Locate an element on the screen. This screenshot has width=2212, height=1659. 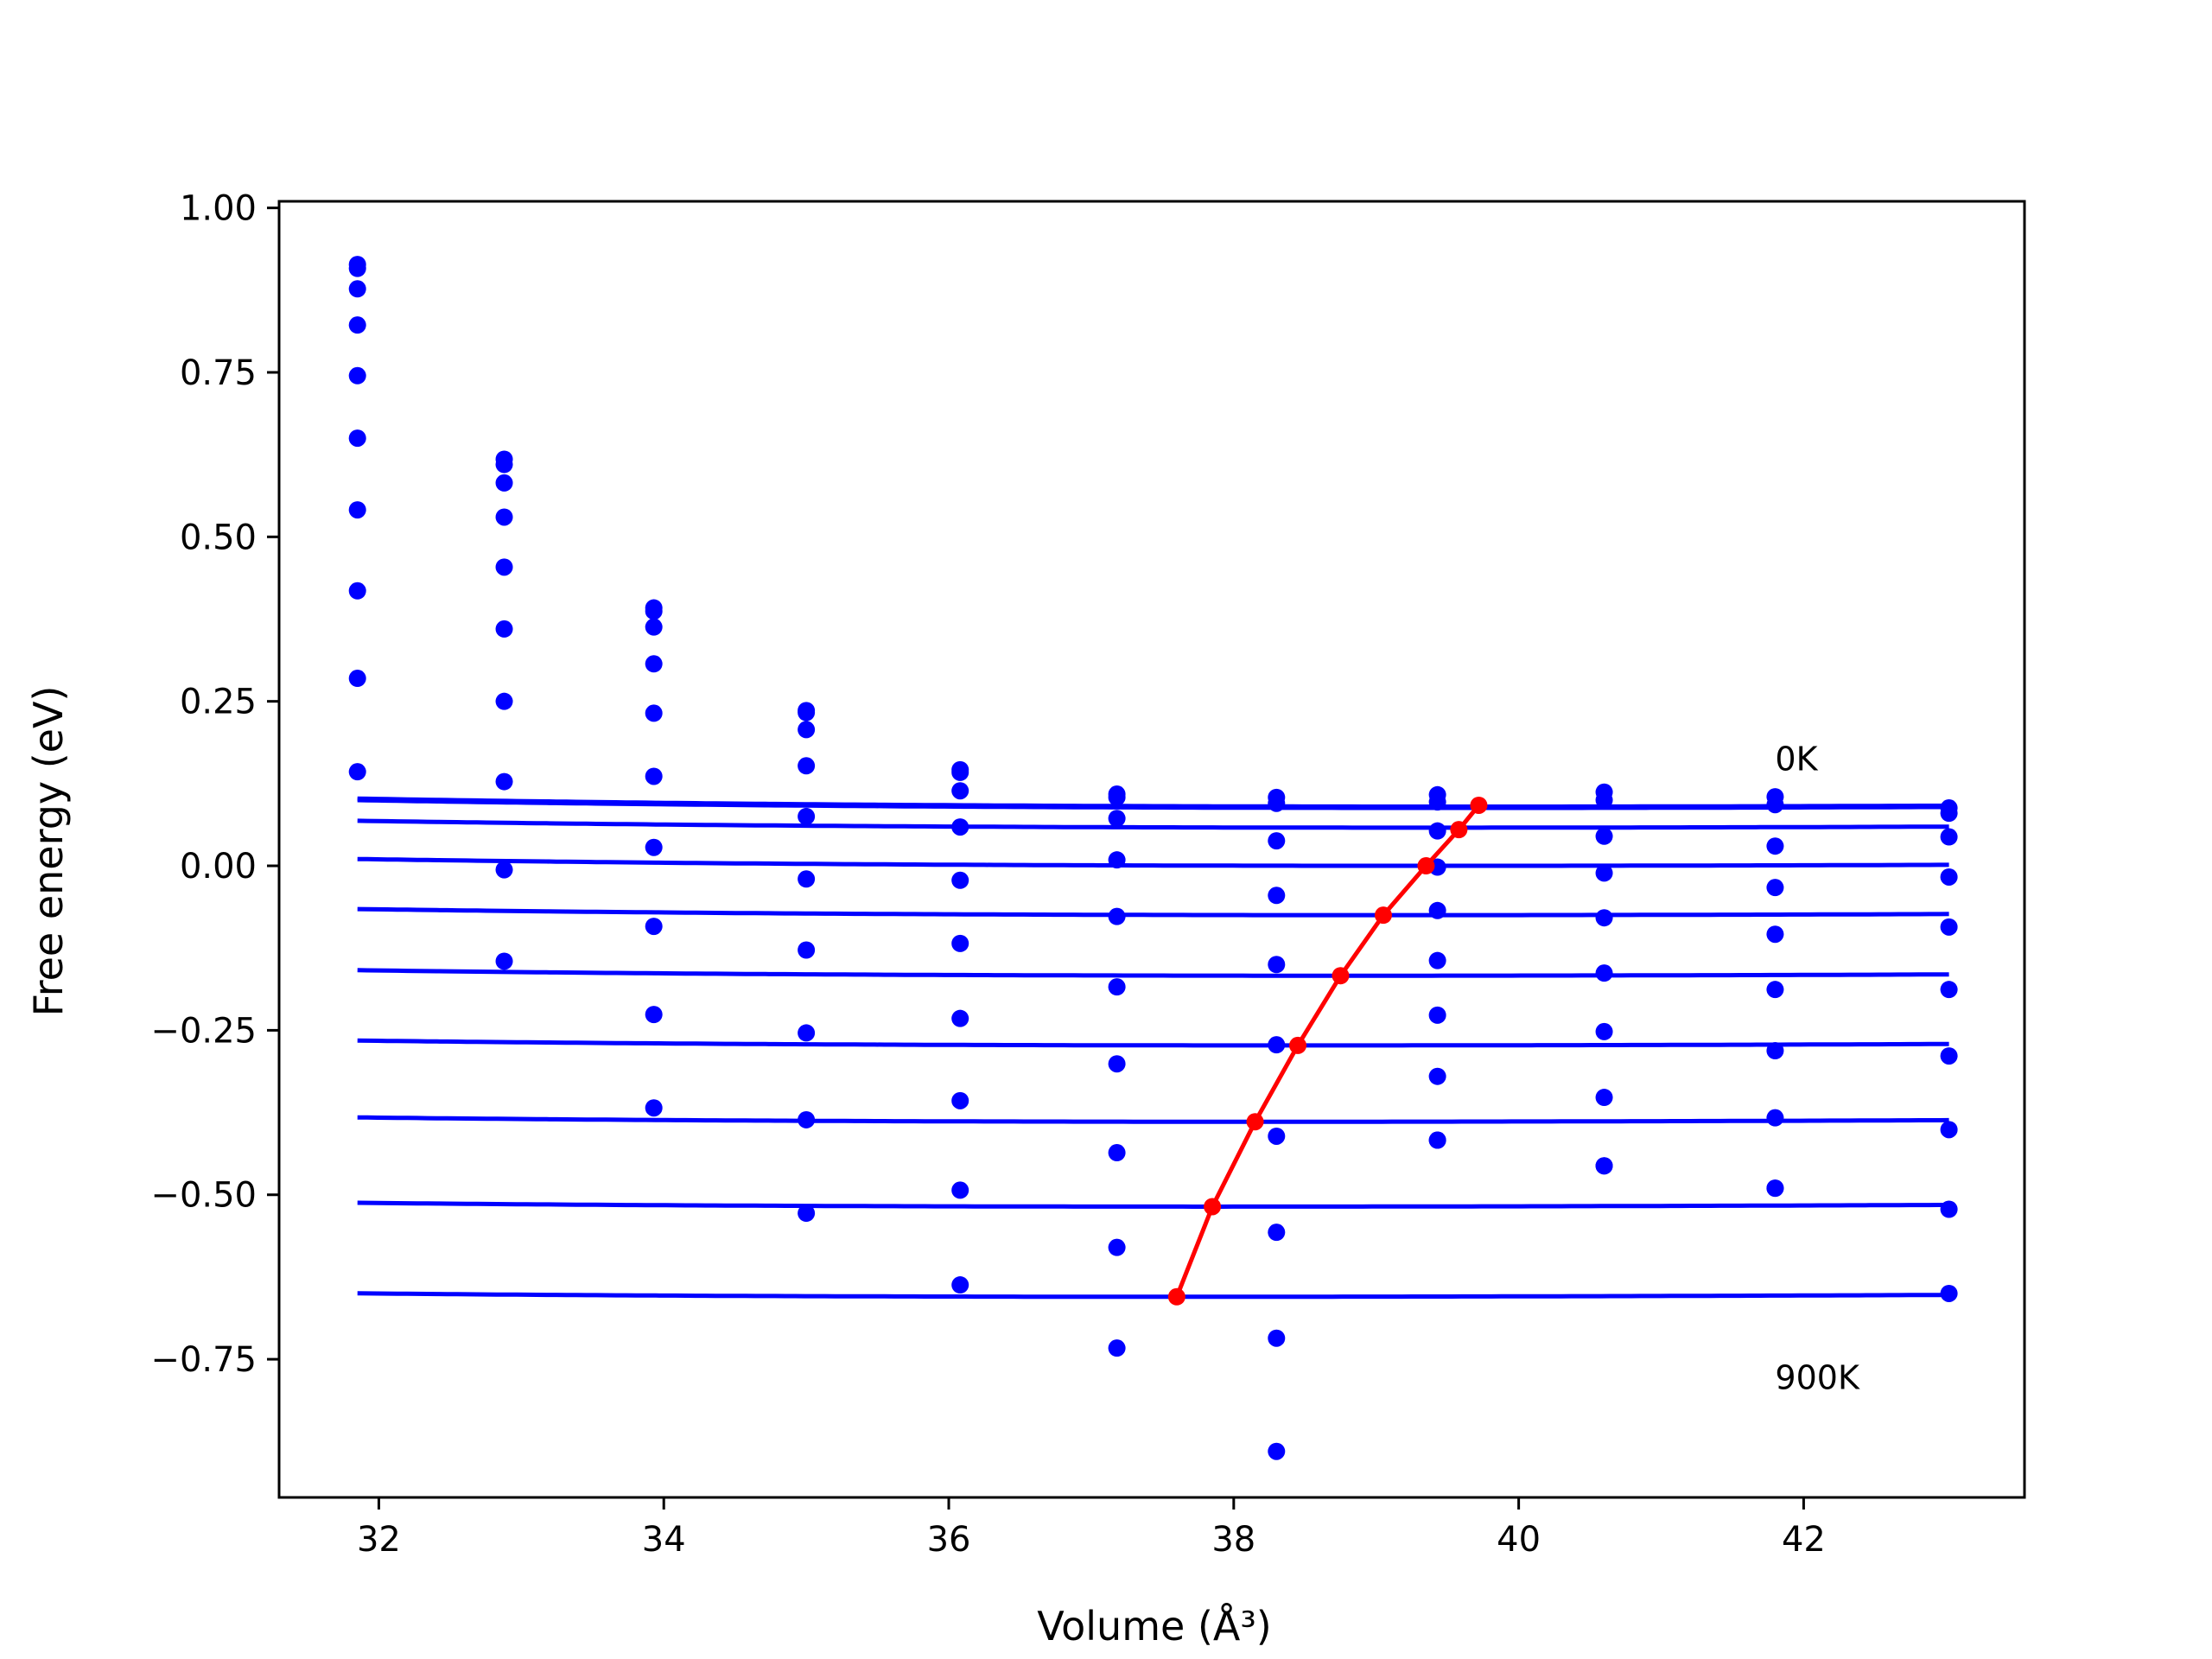
y-axis-ticks: 1.00 0.75 0.50 0.25 0.00 −0.25 −0.50 −0.75 is located at coordinates (214, 784).